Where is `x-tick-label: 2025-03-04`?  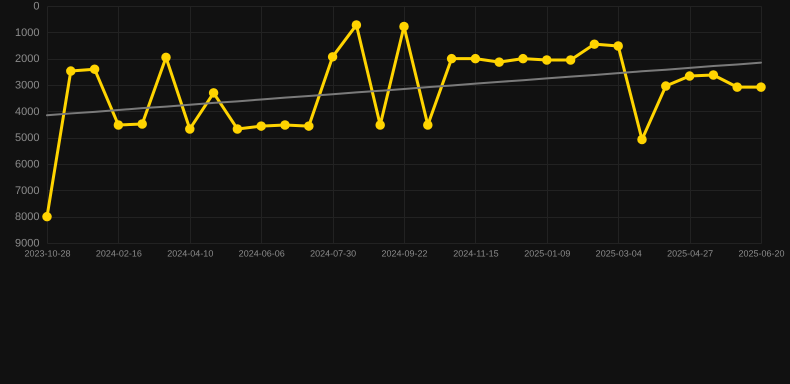
x-tick-label: 2025-03-04 is located at coordinates (619, 253).